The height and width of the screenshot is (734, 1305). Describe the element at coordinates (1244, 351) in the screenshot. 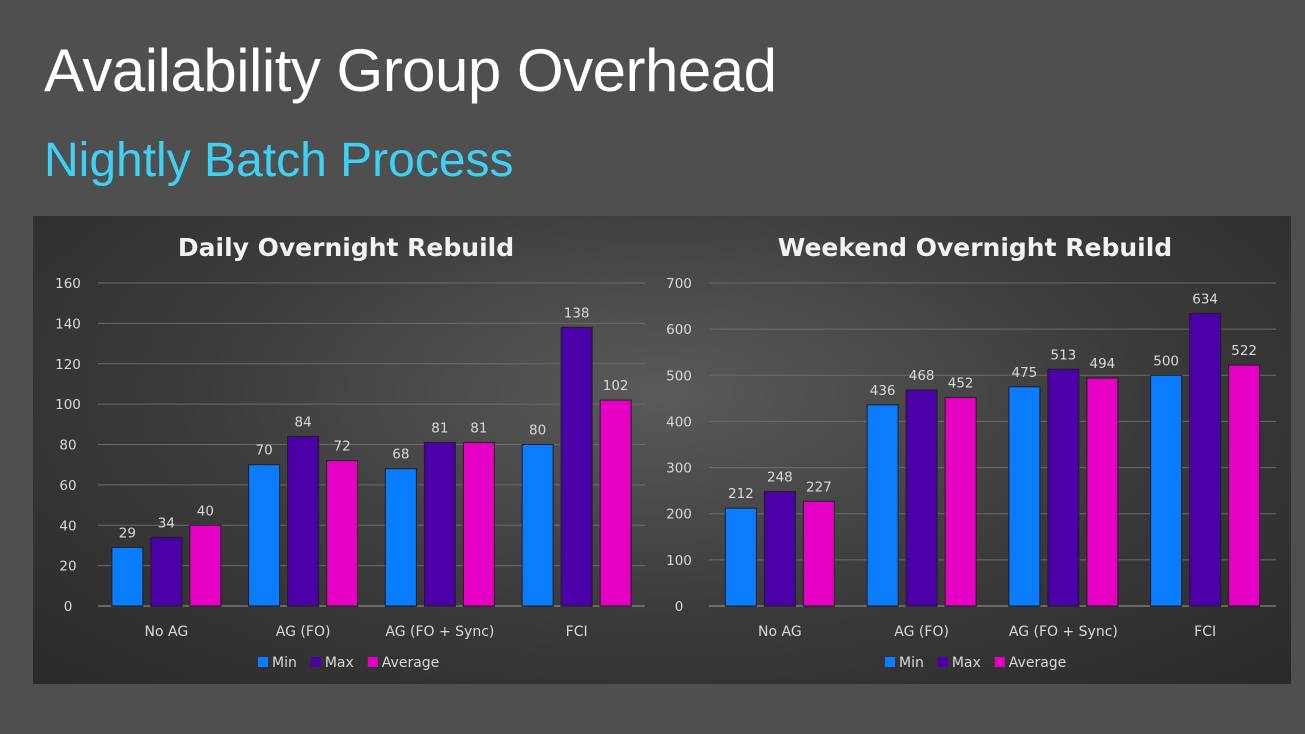

I see `data-label-average: 522` at that location.